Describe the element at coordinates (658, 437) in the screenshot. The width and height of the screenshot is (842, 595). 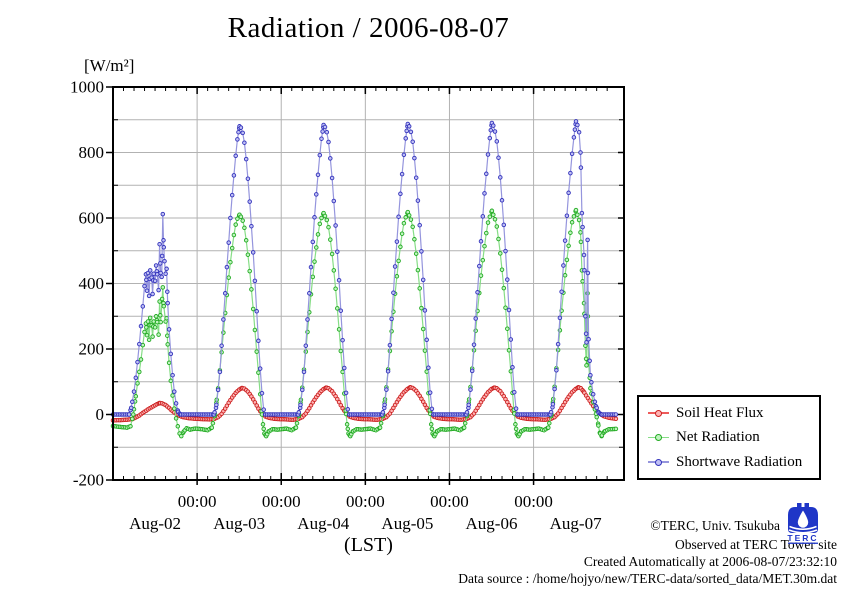
I see `net-radiation-marker-icon` at that location.